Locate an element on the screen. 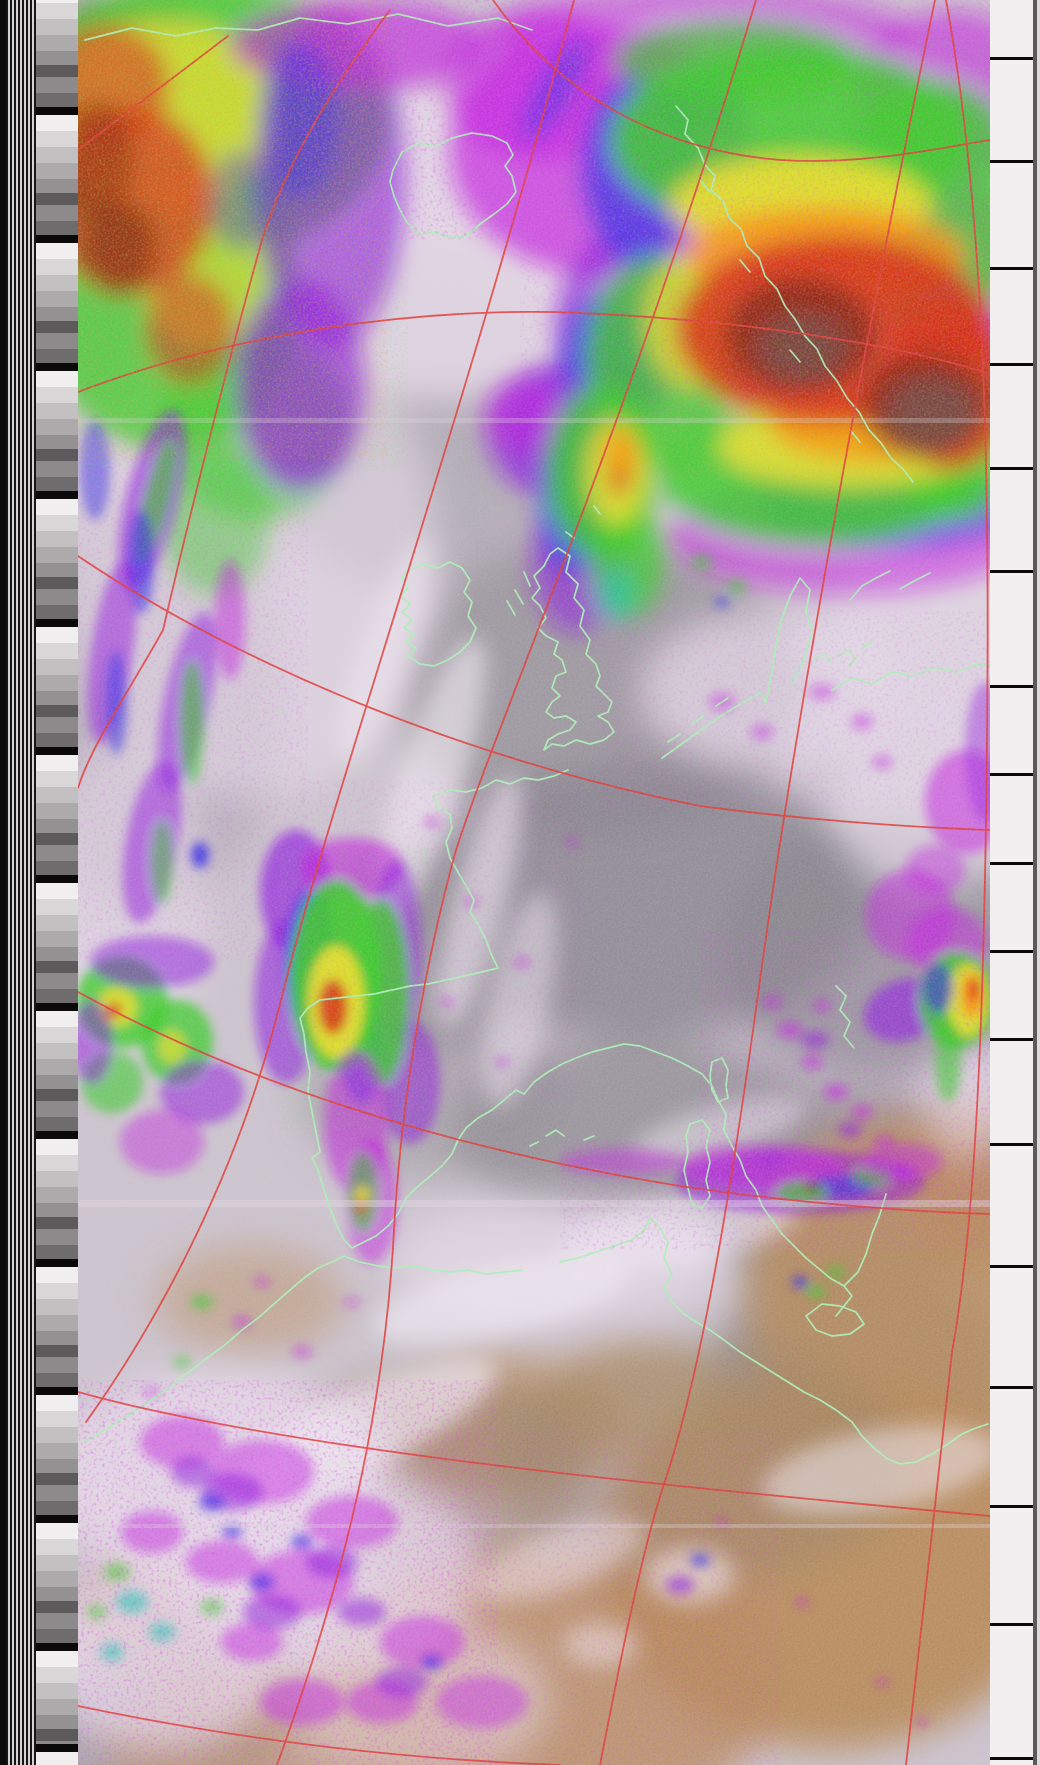  right-strip-outer-band is located at coordinates (1038, 882).